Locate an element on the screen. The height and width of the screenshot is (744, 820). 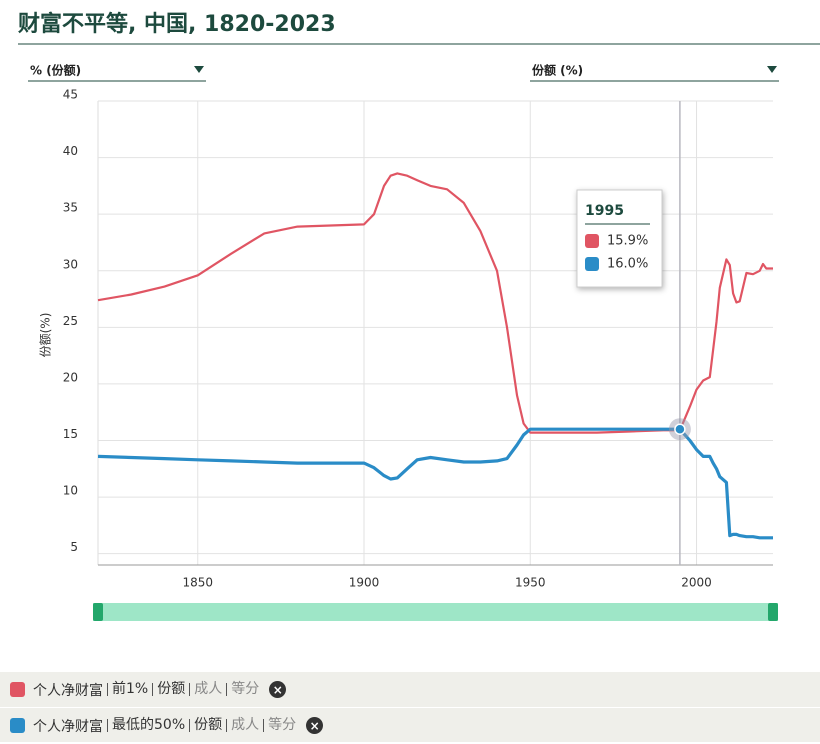
series-line is located at coordinates (435, 483).